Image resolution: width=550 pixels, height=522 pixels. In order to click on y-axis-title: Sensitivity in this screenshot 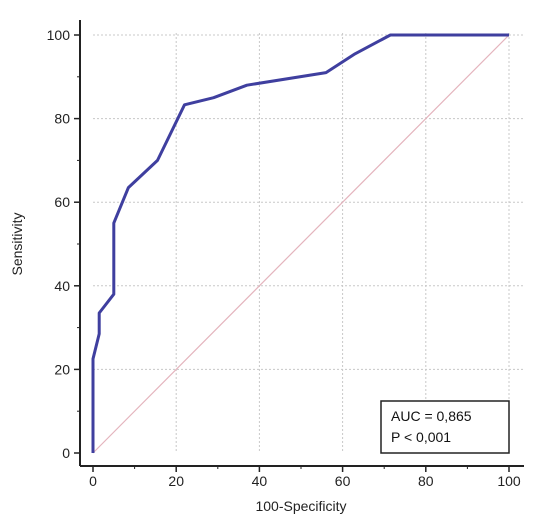, I will do `click(17, 243)`.